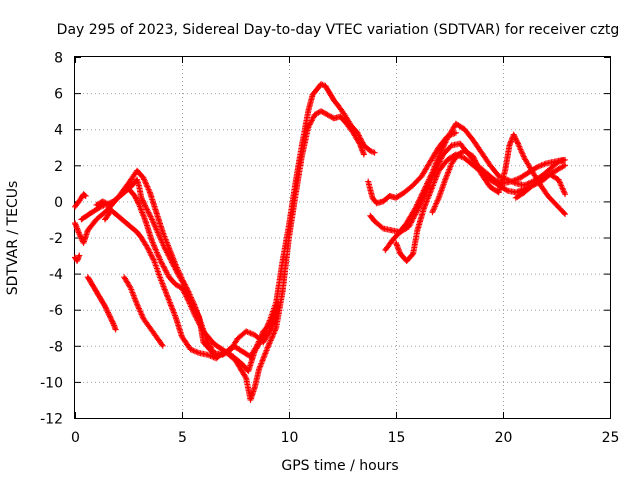 This screenshot has height=480, width=640. Describe the element at coordinates (75, 438) in the screenshot. I see `x-tick-label: 0` at that location.